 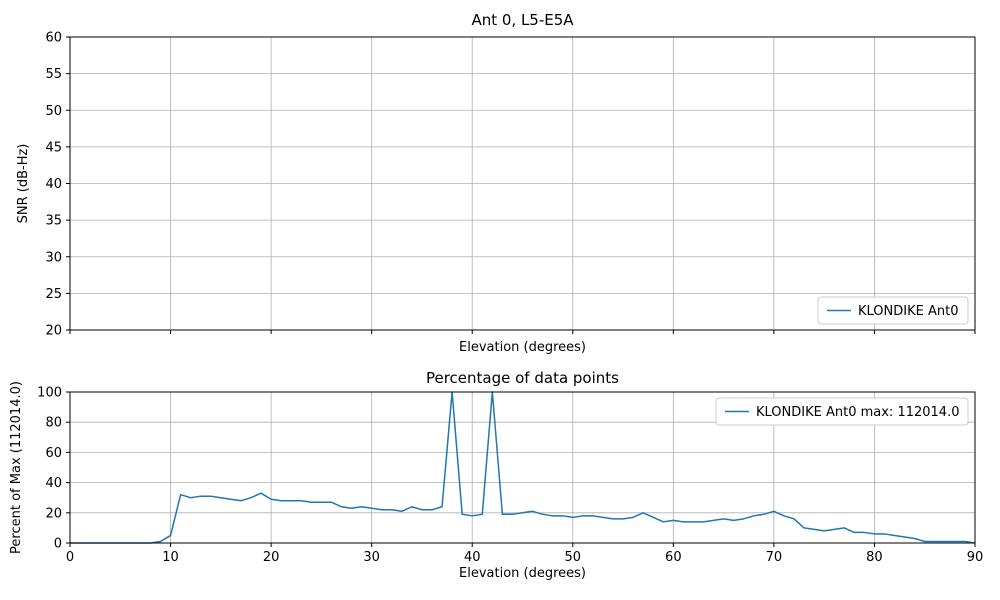 I want to click on legend-label: KLONDIKE Ant0, so click(x=908, y=311).